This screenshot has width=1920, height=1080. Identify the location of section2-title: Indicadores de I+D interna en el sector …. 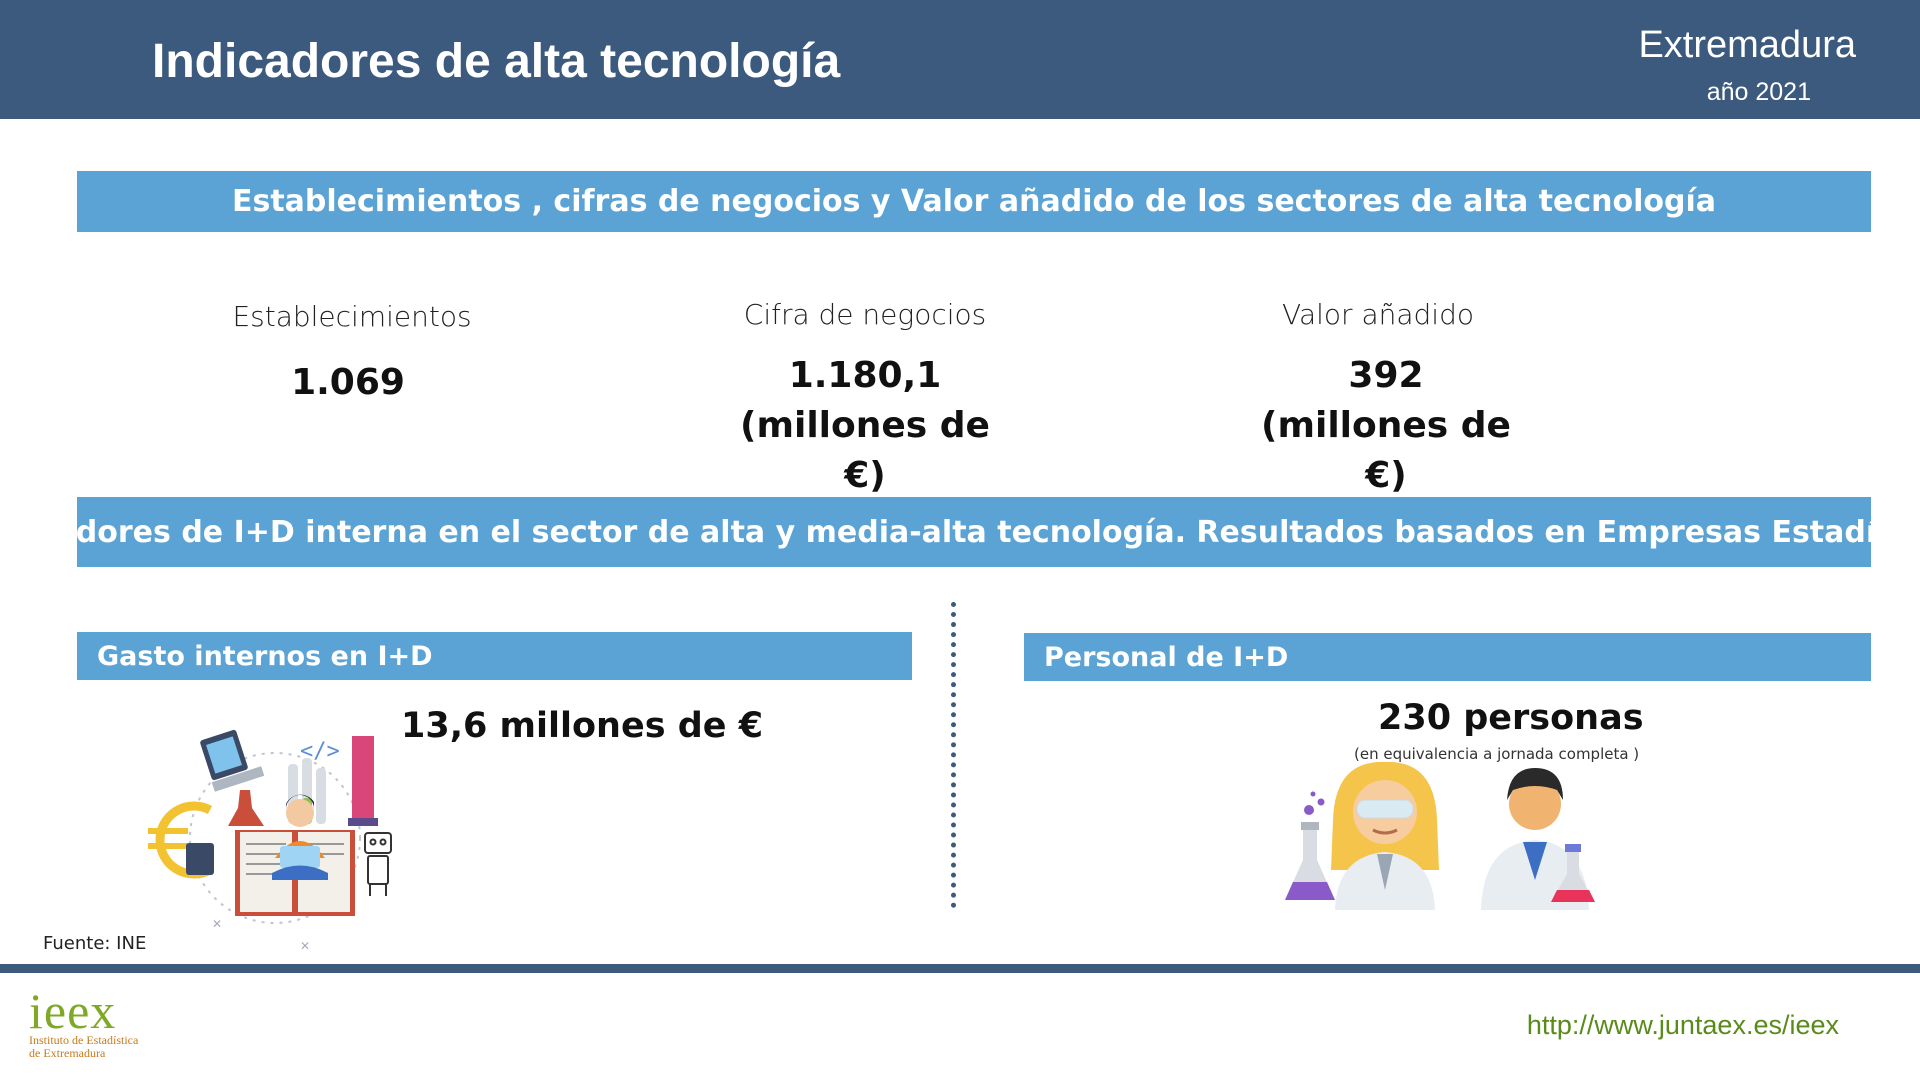
(960, 532).